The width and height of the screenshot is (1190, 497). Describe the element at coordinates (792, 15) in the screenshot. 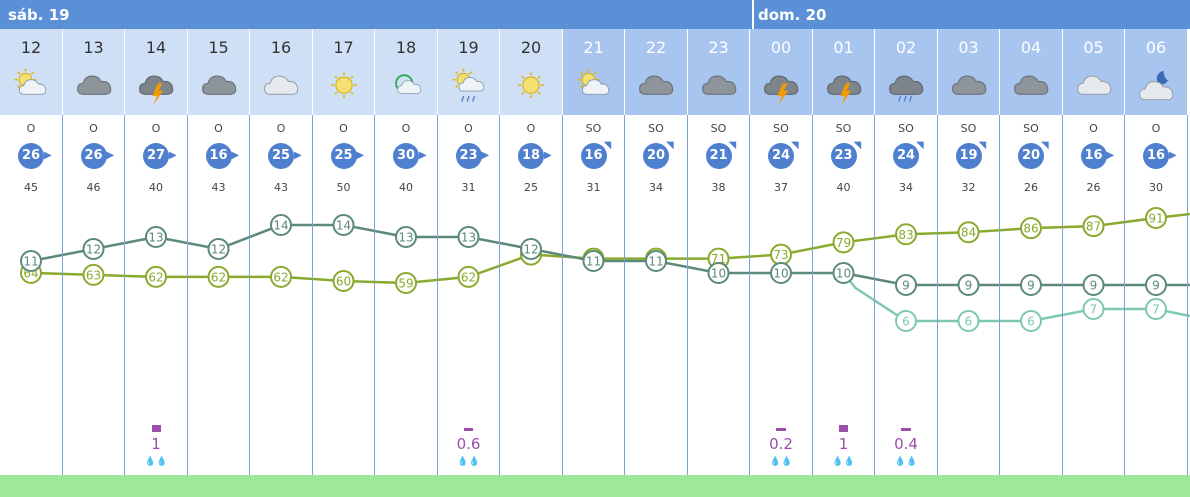

I see `day-label-sunday: dom. 20` at that location.